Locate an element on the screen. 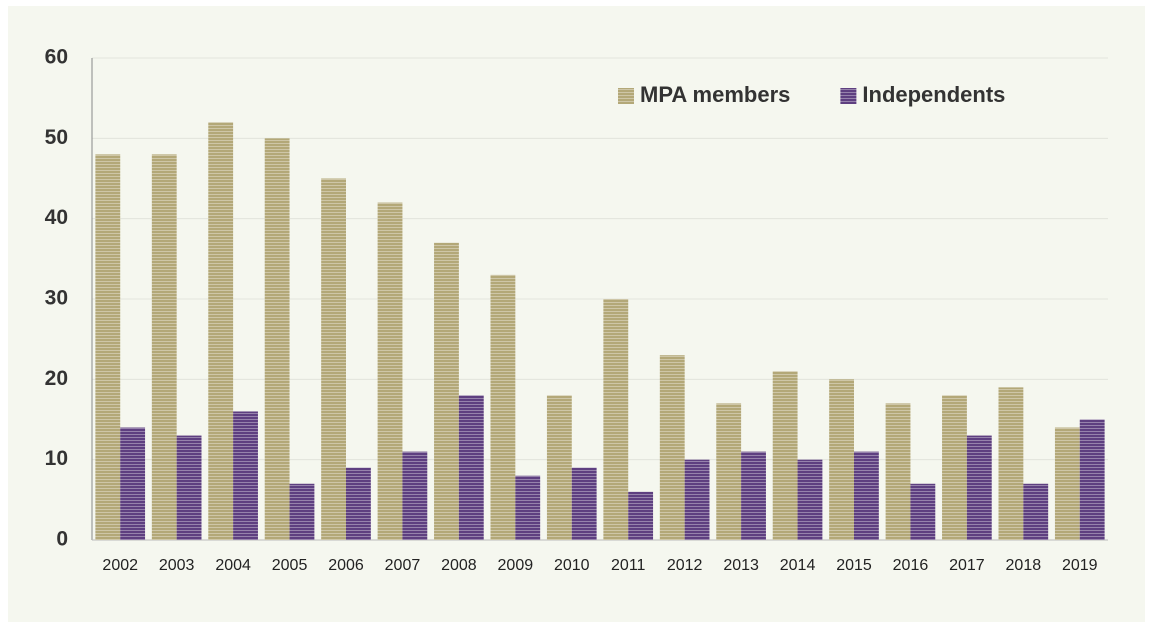 The height and width of the screenshot is (628, 1153). x-tick-label: 2008 is located at coordinates (459, 565).